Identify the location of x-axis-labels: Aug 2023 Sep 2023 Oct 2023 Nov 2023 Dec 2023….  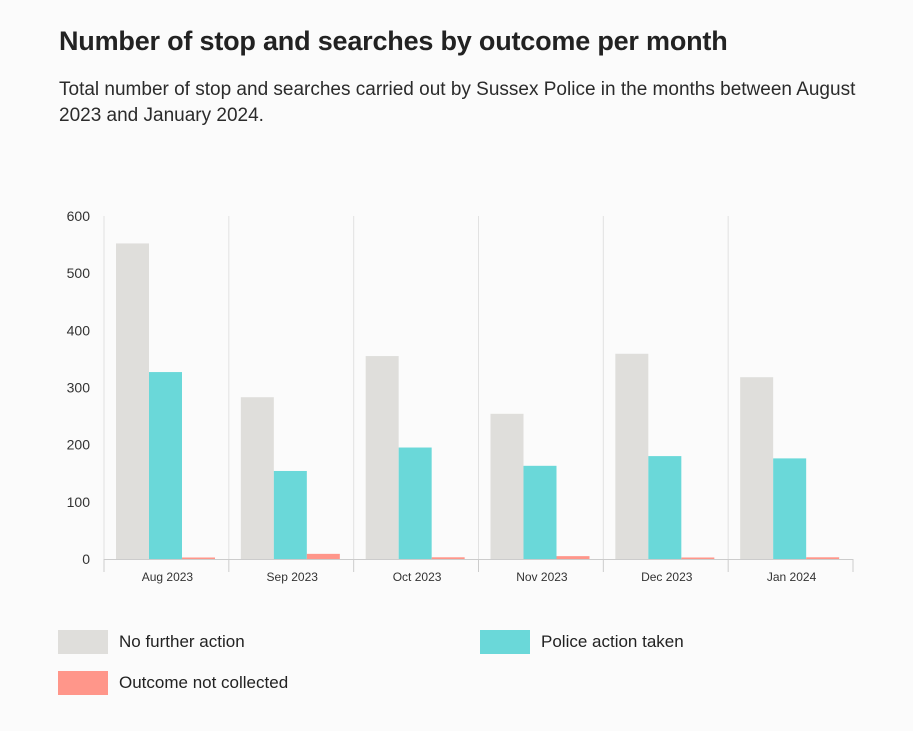
(479, 577).